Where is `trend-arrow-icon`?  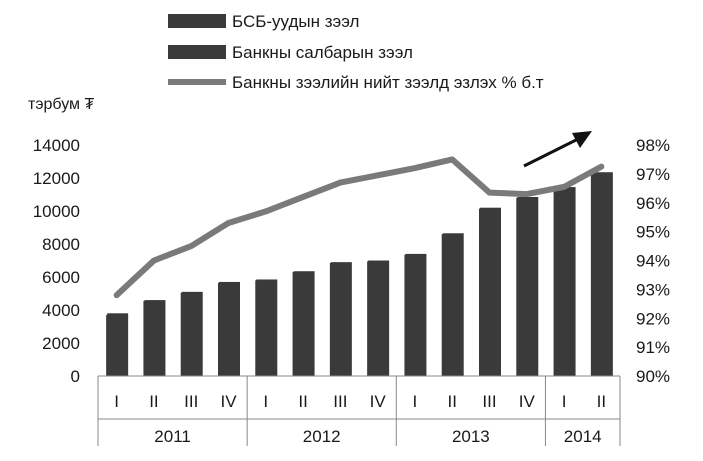 trend-arrow-icon is located at coordinates (557, 149).